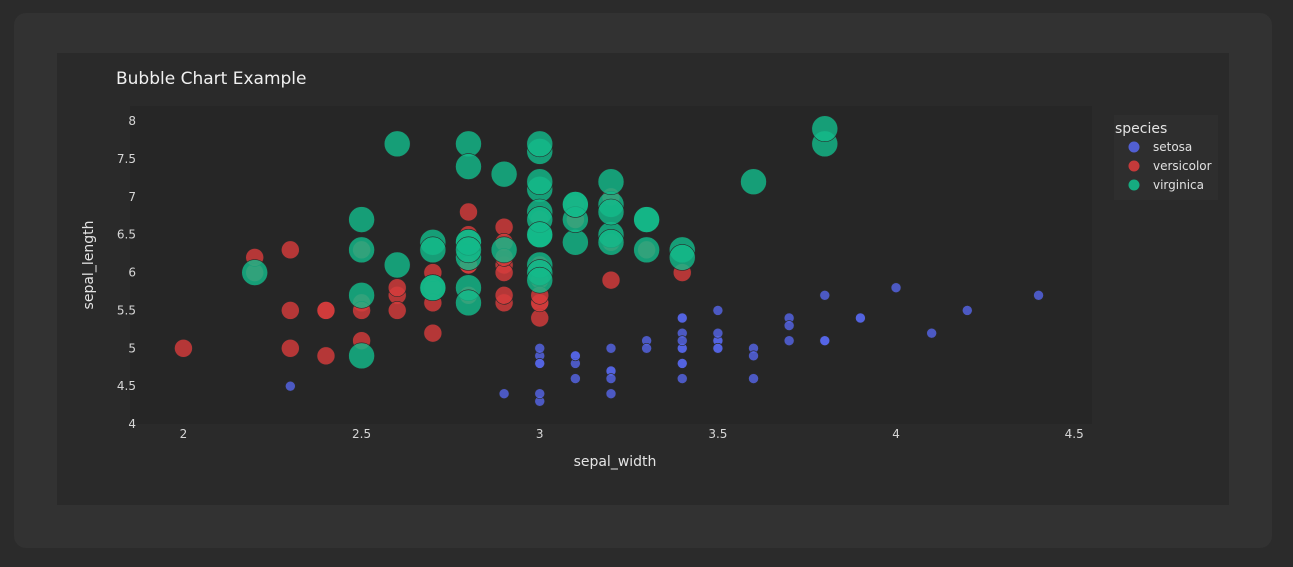  Describe the element at coordinates (132, 197) in the screenshot. I see `y-tick-label: 7` at that location.